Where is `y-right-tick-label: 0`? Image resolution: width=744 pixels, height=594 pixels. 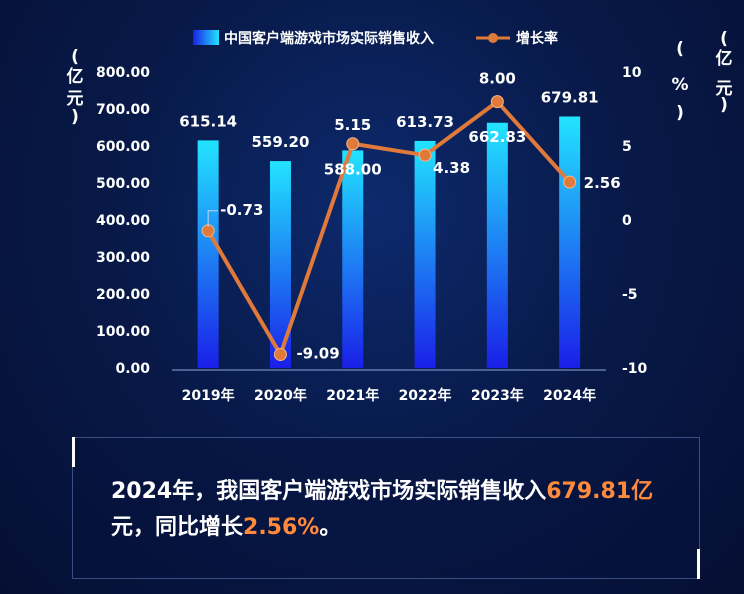 y-right-tick-label: 0 is located at coordinates (627, 221).